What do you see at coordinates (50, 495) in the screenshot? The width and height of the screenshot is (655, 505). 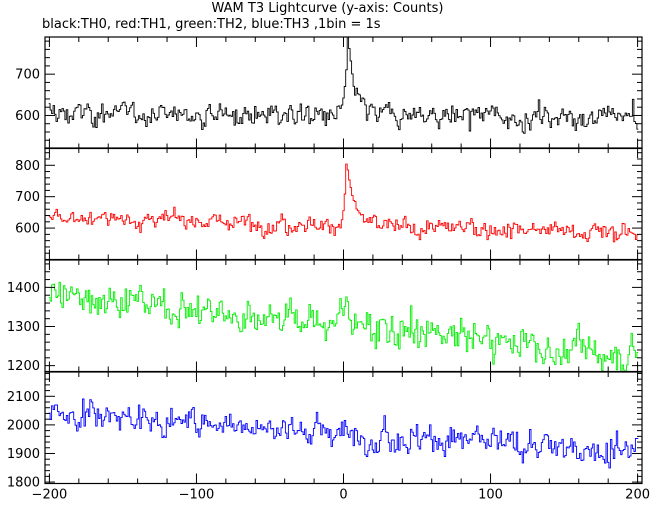 I see `x-tick-label: −200` at bounding box center [50, 495].